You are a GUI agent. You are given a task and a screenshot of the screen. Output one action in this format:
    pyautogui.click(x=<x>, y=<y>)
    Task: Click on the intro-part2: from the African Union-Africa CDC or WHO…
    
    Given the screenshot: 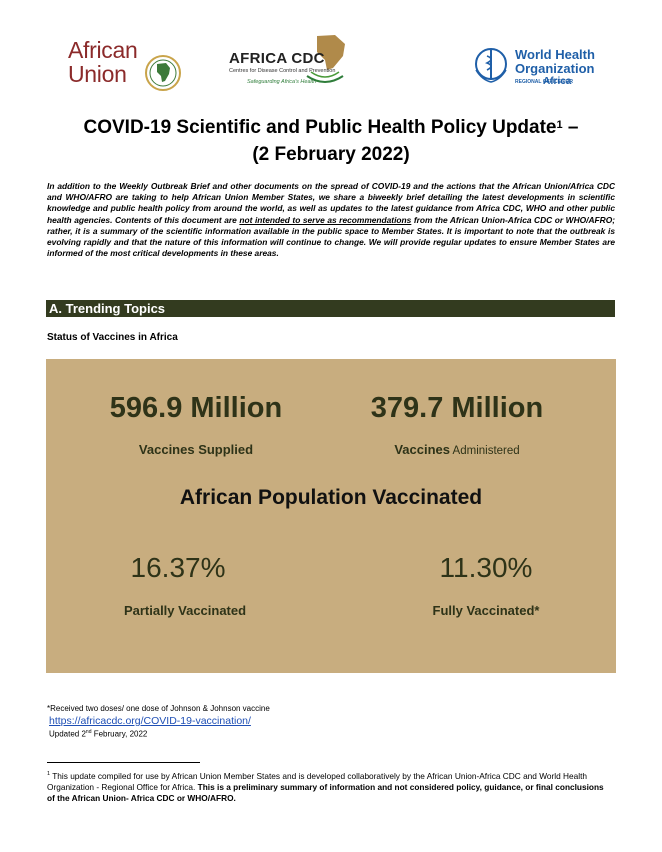 What is the action you would take?
    pyautogui.click(x=331, y=236)
    